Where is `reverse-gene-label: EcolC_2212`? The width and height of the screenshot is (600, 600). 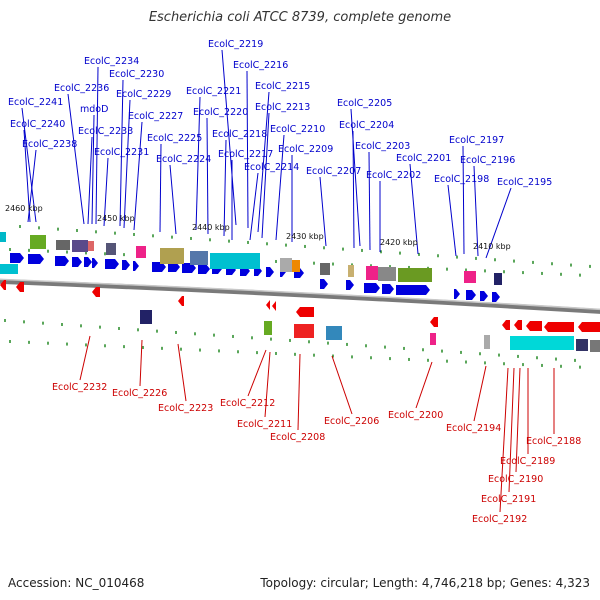
reverse-gene-label: EcolC_2212 is located at coordinates (247, 403).